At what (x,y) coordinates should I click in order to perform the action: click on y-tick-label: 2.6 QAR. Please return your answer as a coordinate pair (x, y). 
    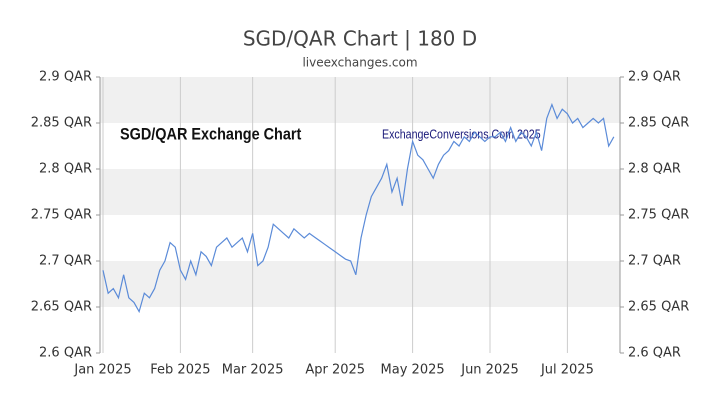
    Looking at the image, I should click on (65, 353).